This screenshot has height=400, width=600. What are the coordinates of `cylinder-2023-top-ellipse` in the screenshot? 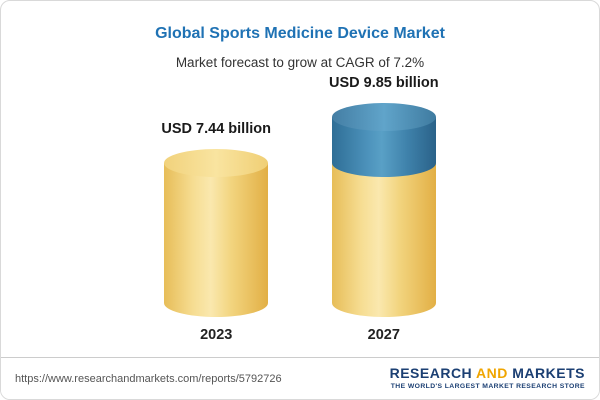 It's located at (216, 163).